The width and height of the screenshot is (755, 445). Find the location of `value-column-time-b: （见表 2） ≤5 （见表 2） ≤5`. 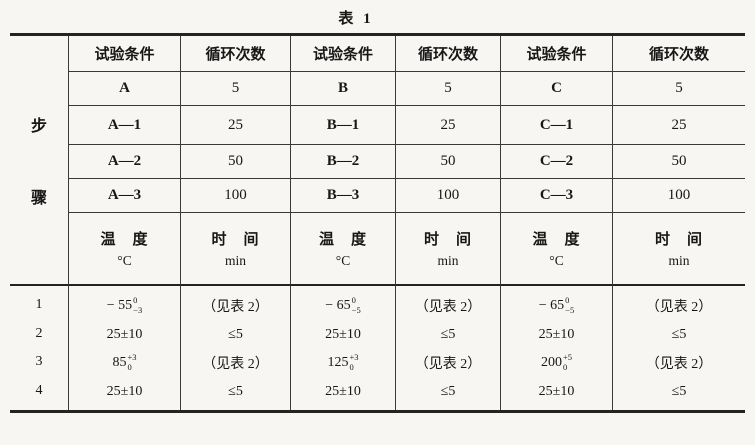

value-column-time-b: （见表 2） ≤5 （见表 2） ≤5 is located at coordinates (447, 348).